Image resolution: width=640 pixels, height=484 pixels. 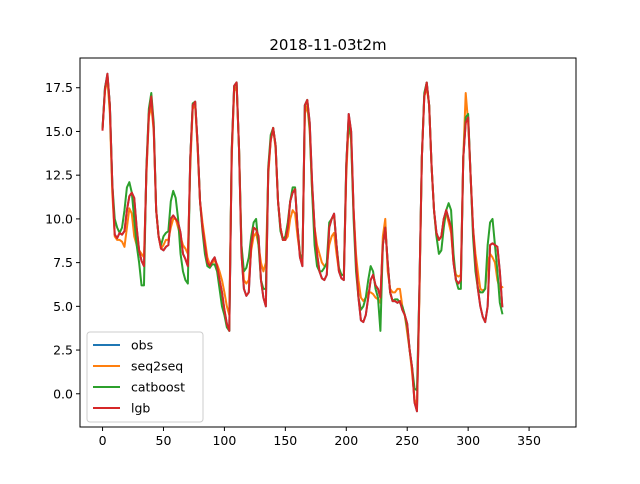 I want to click on legend: obs seq2seq catboost lgb, so click(x=145, y=377).